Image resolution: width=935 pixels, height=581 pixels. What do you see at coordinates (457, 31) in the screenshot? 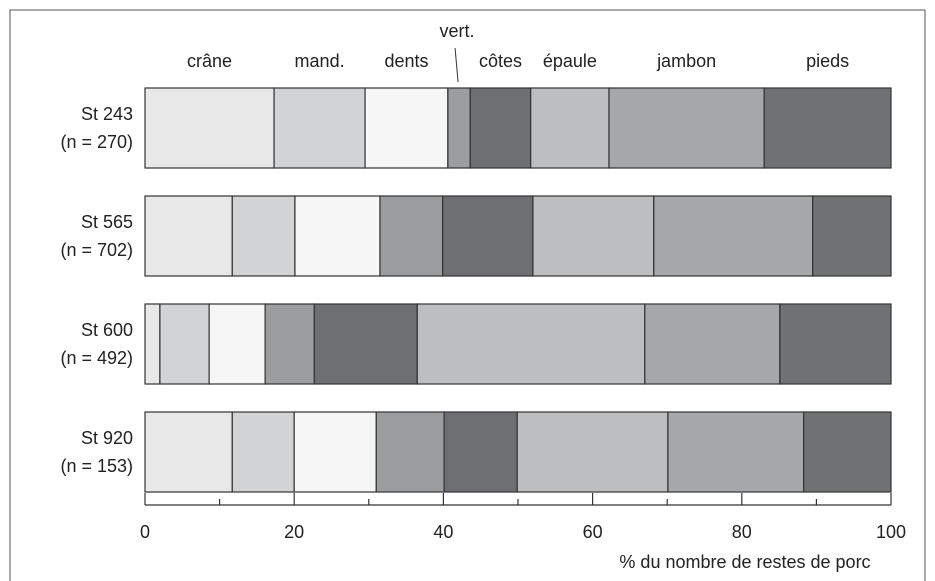
I see `legend-label: vert.` at bounding box center [457, 31].